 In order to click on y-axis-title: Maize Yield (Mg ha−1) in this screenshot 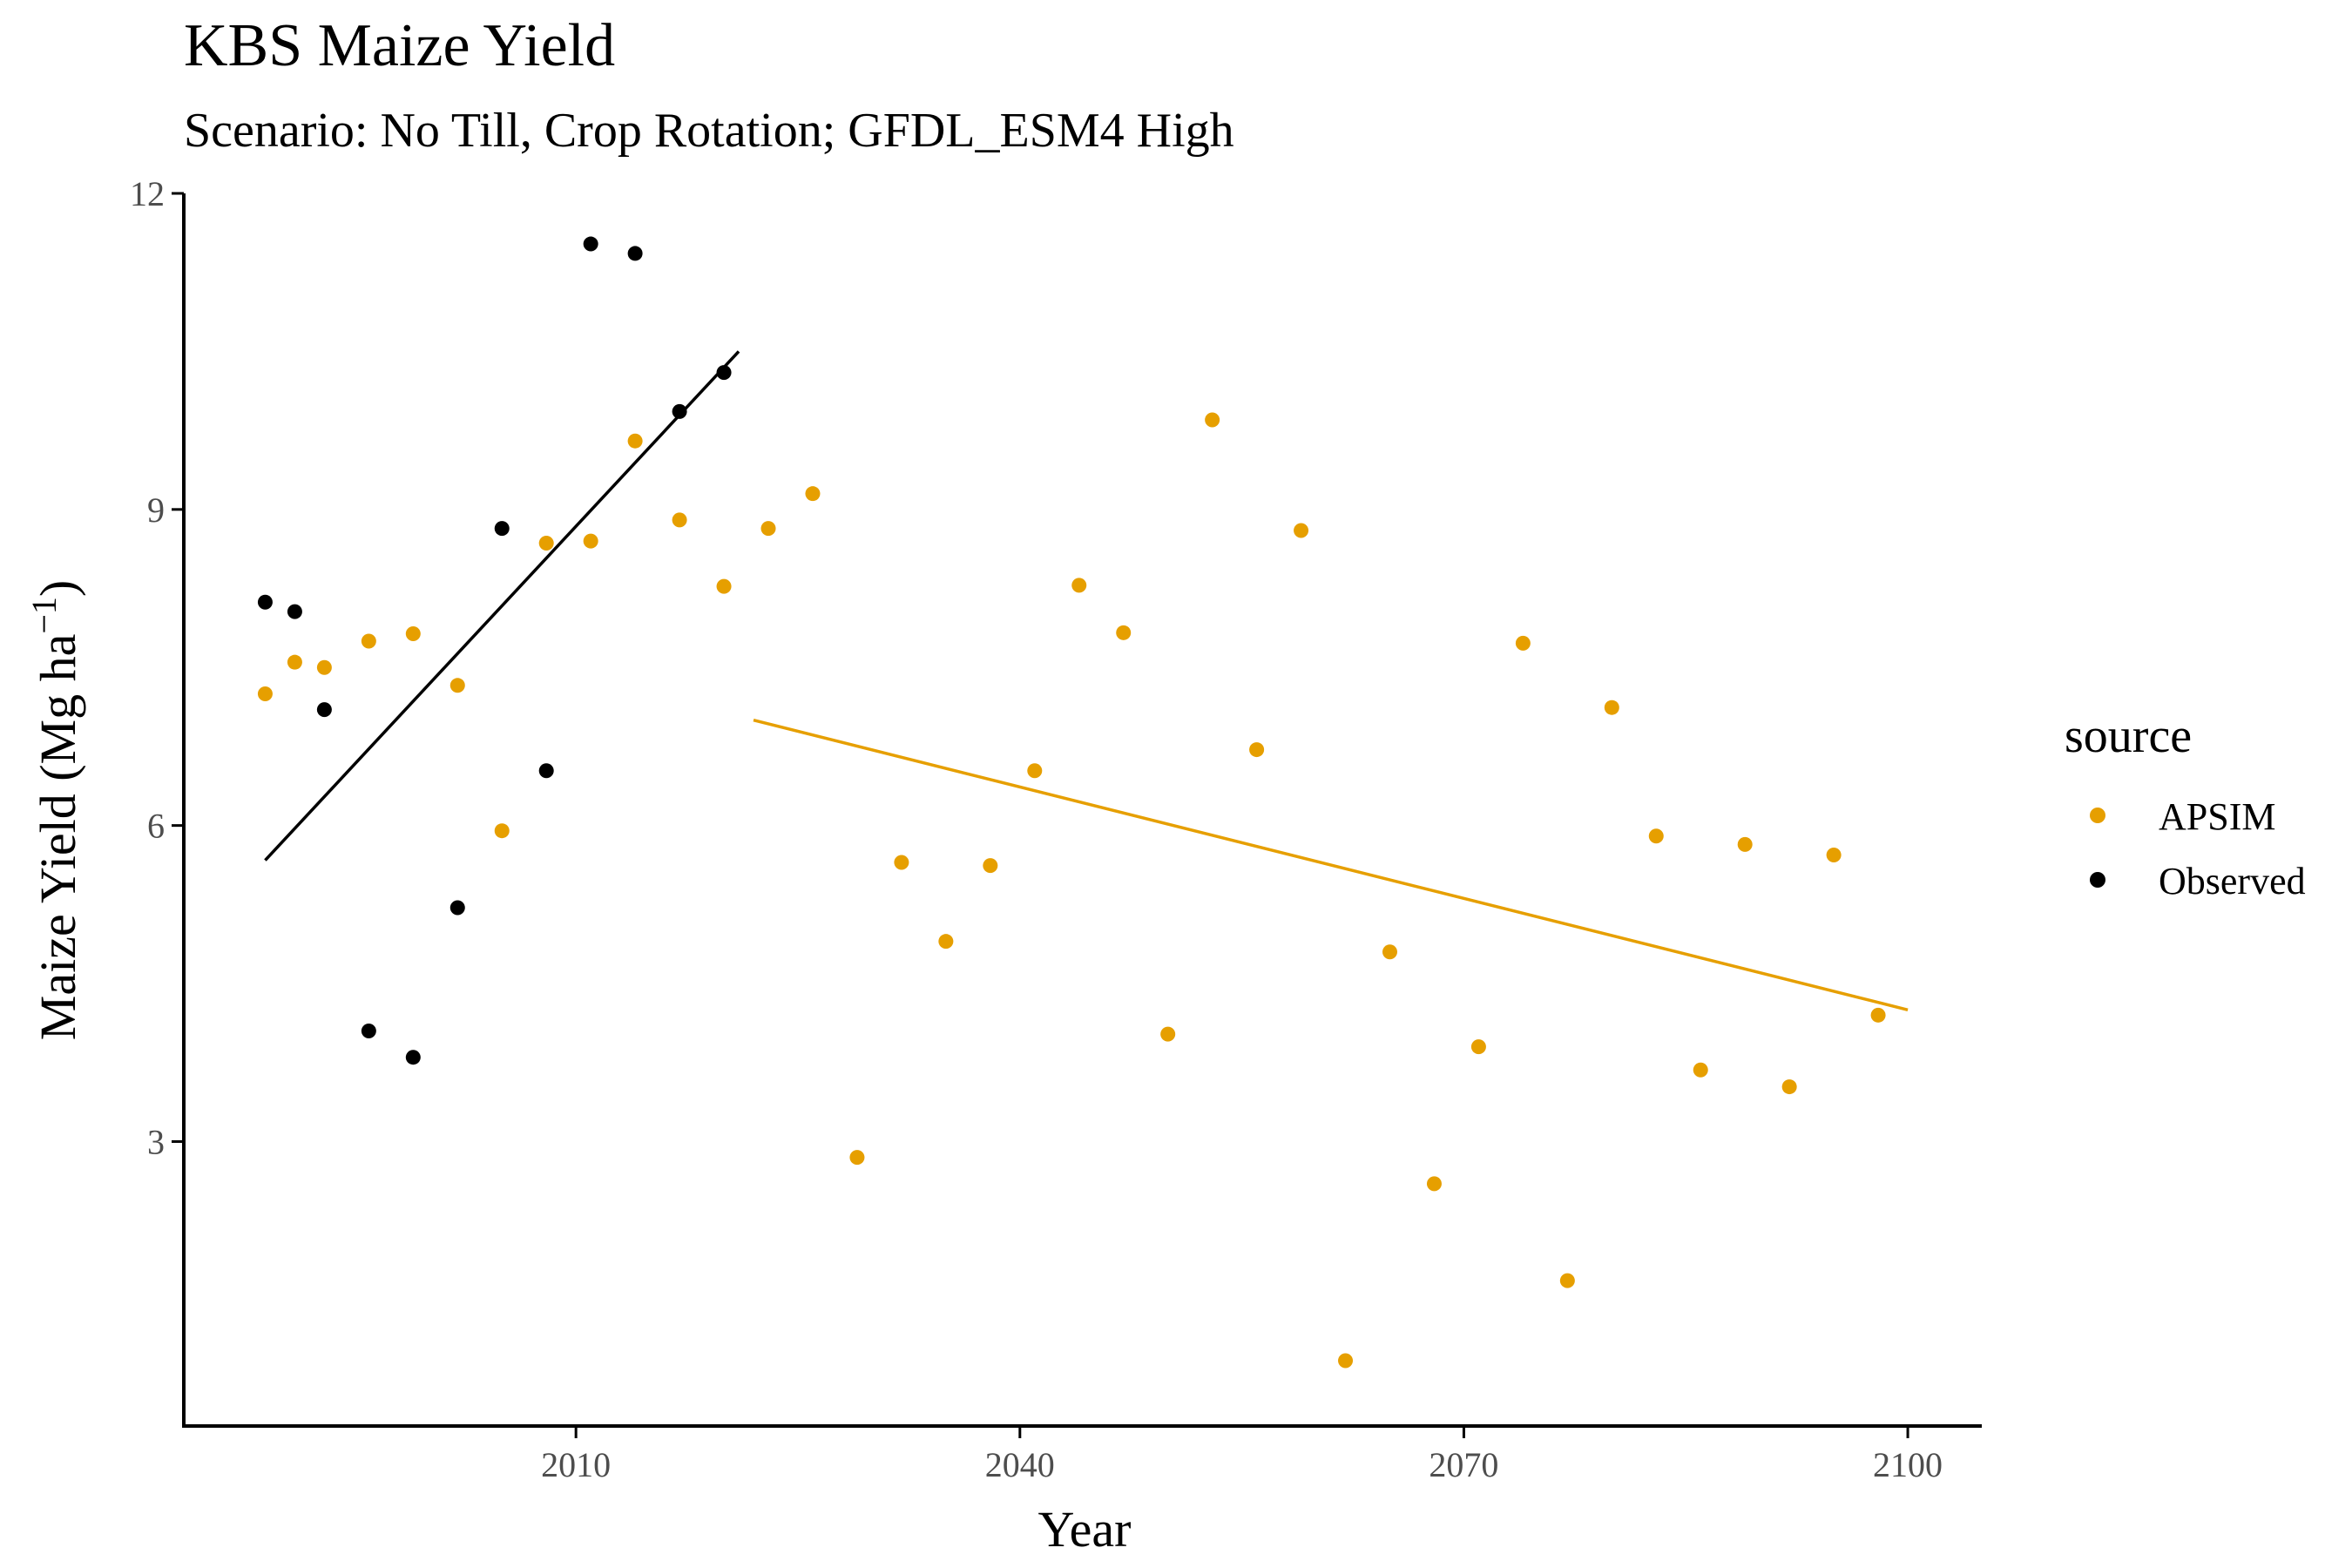, I will do `click(55, 810)`.